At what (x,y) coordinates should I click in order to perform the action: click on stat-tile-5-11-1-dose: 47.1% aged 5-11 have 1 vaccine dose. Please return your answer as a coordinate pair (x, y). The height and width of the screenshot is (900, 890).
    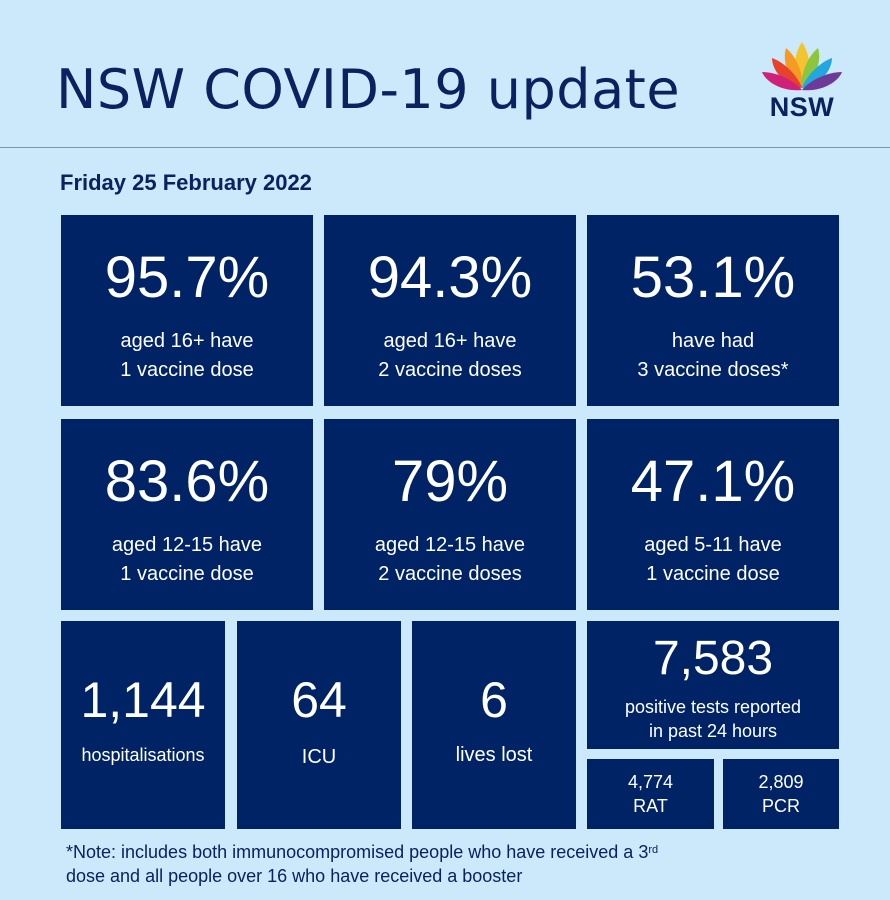
    Looking at the image, I should click on (713, 514).